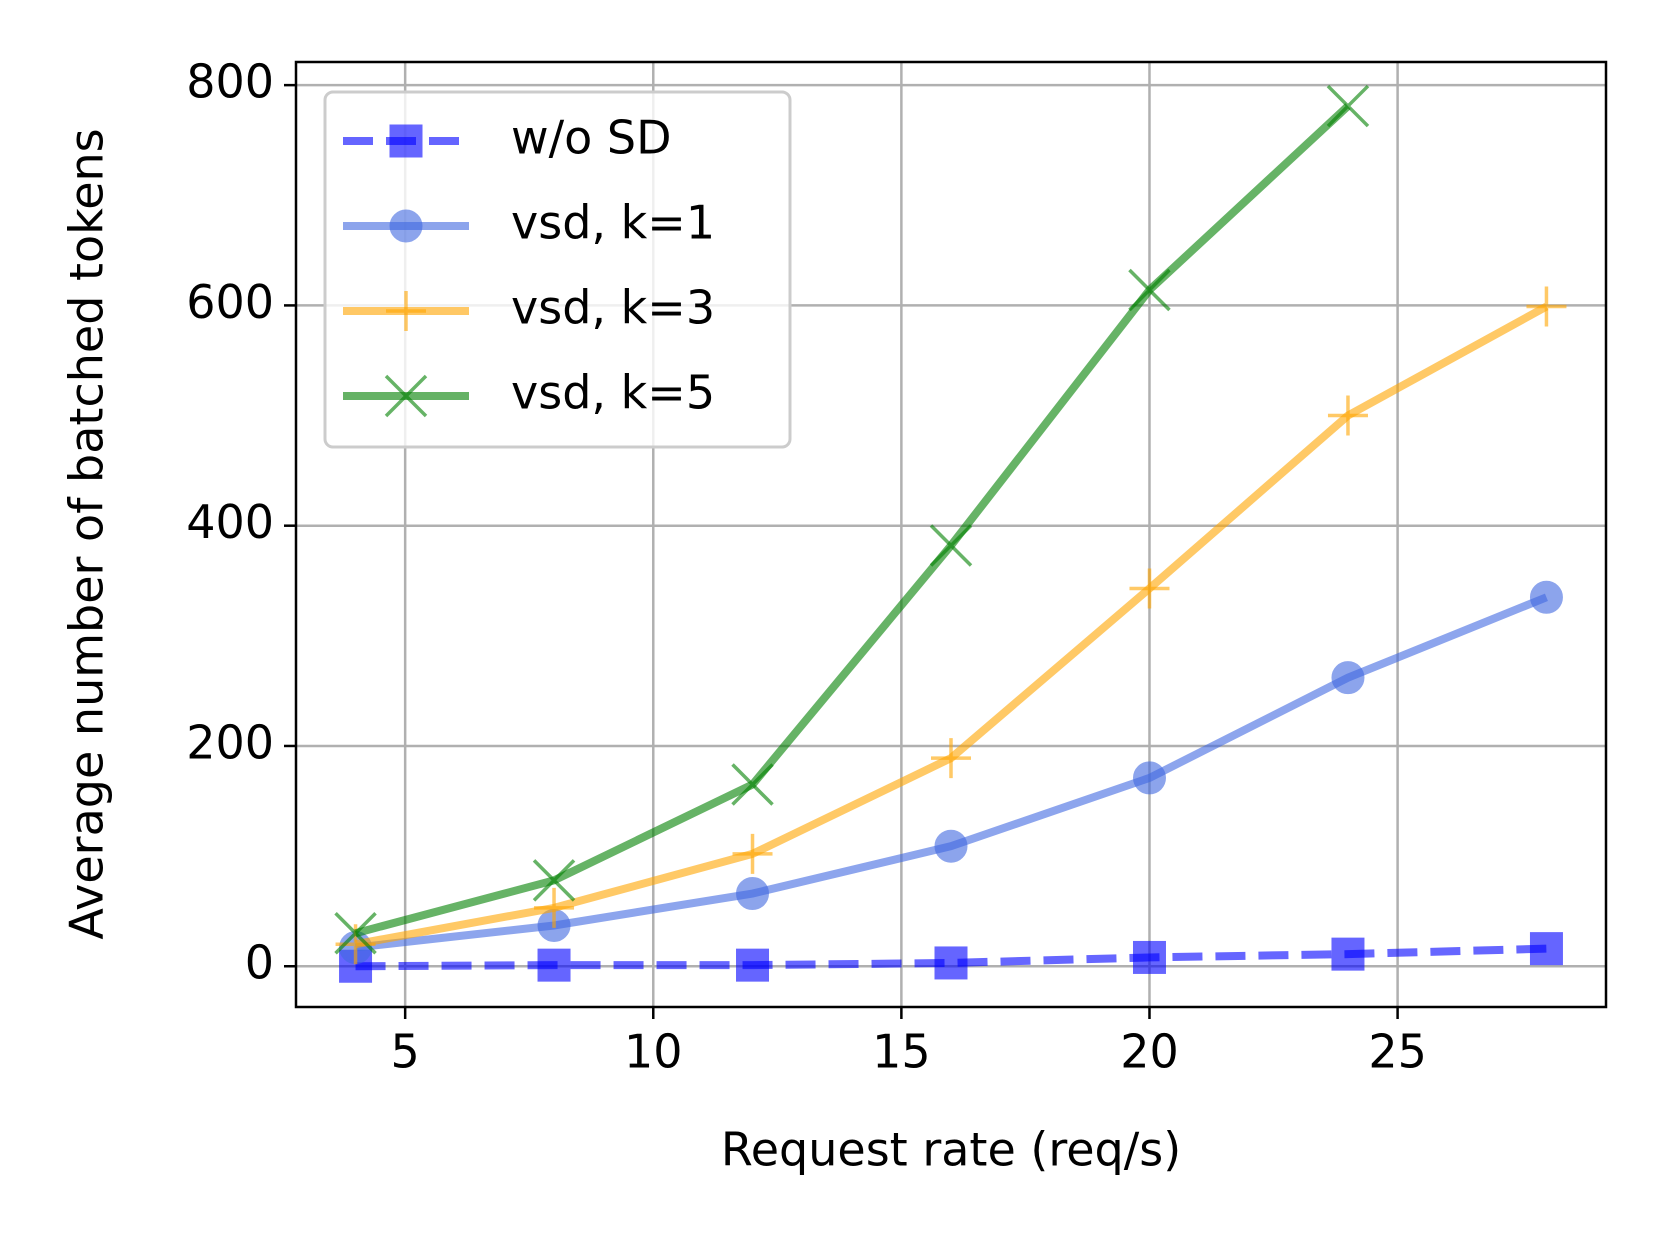  I want to click on x-tick-label: 5, so click(405, 1052).